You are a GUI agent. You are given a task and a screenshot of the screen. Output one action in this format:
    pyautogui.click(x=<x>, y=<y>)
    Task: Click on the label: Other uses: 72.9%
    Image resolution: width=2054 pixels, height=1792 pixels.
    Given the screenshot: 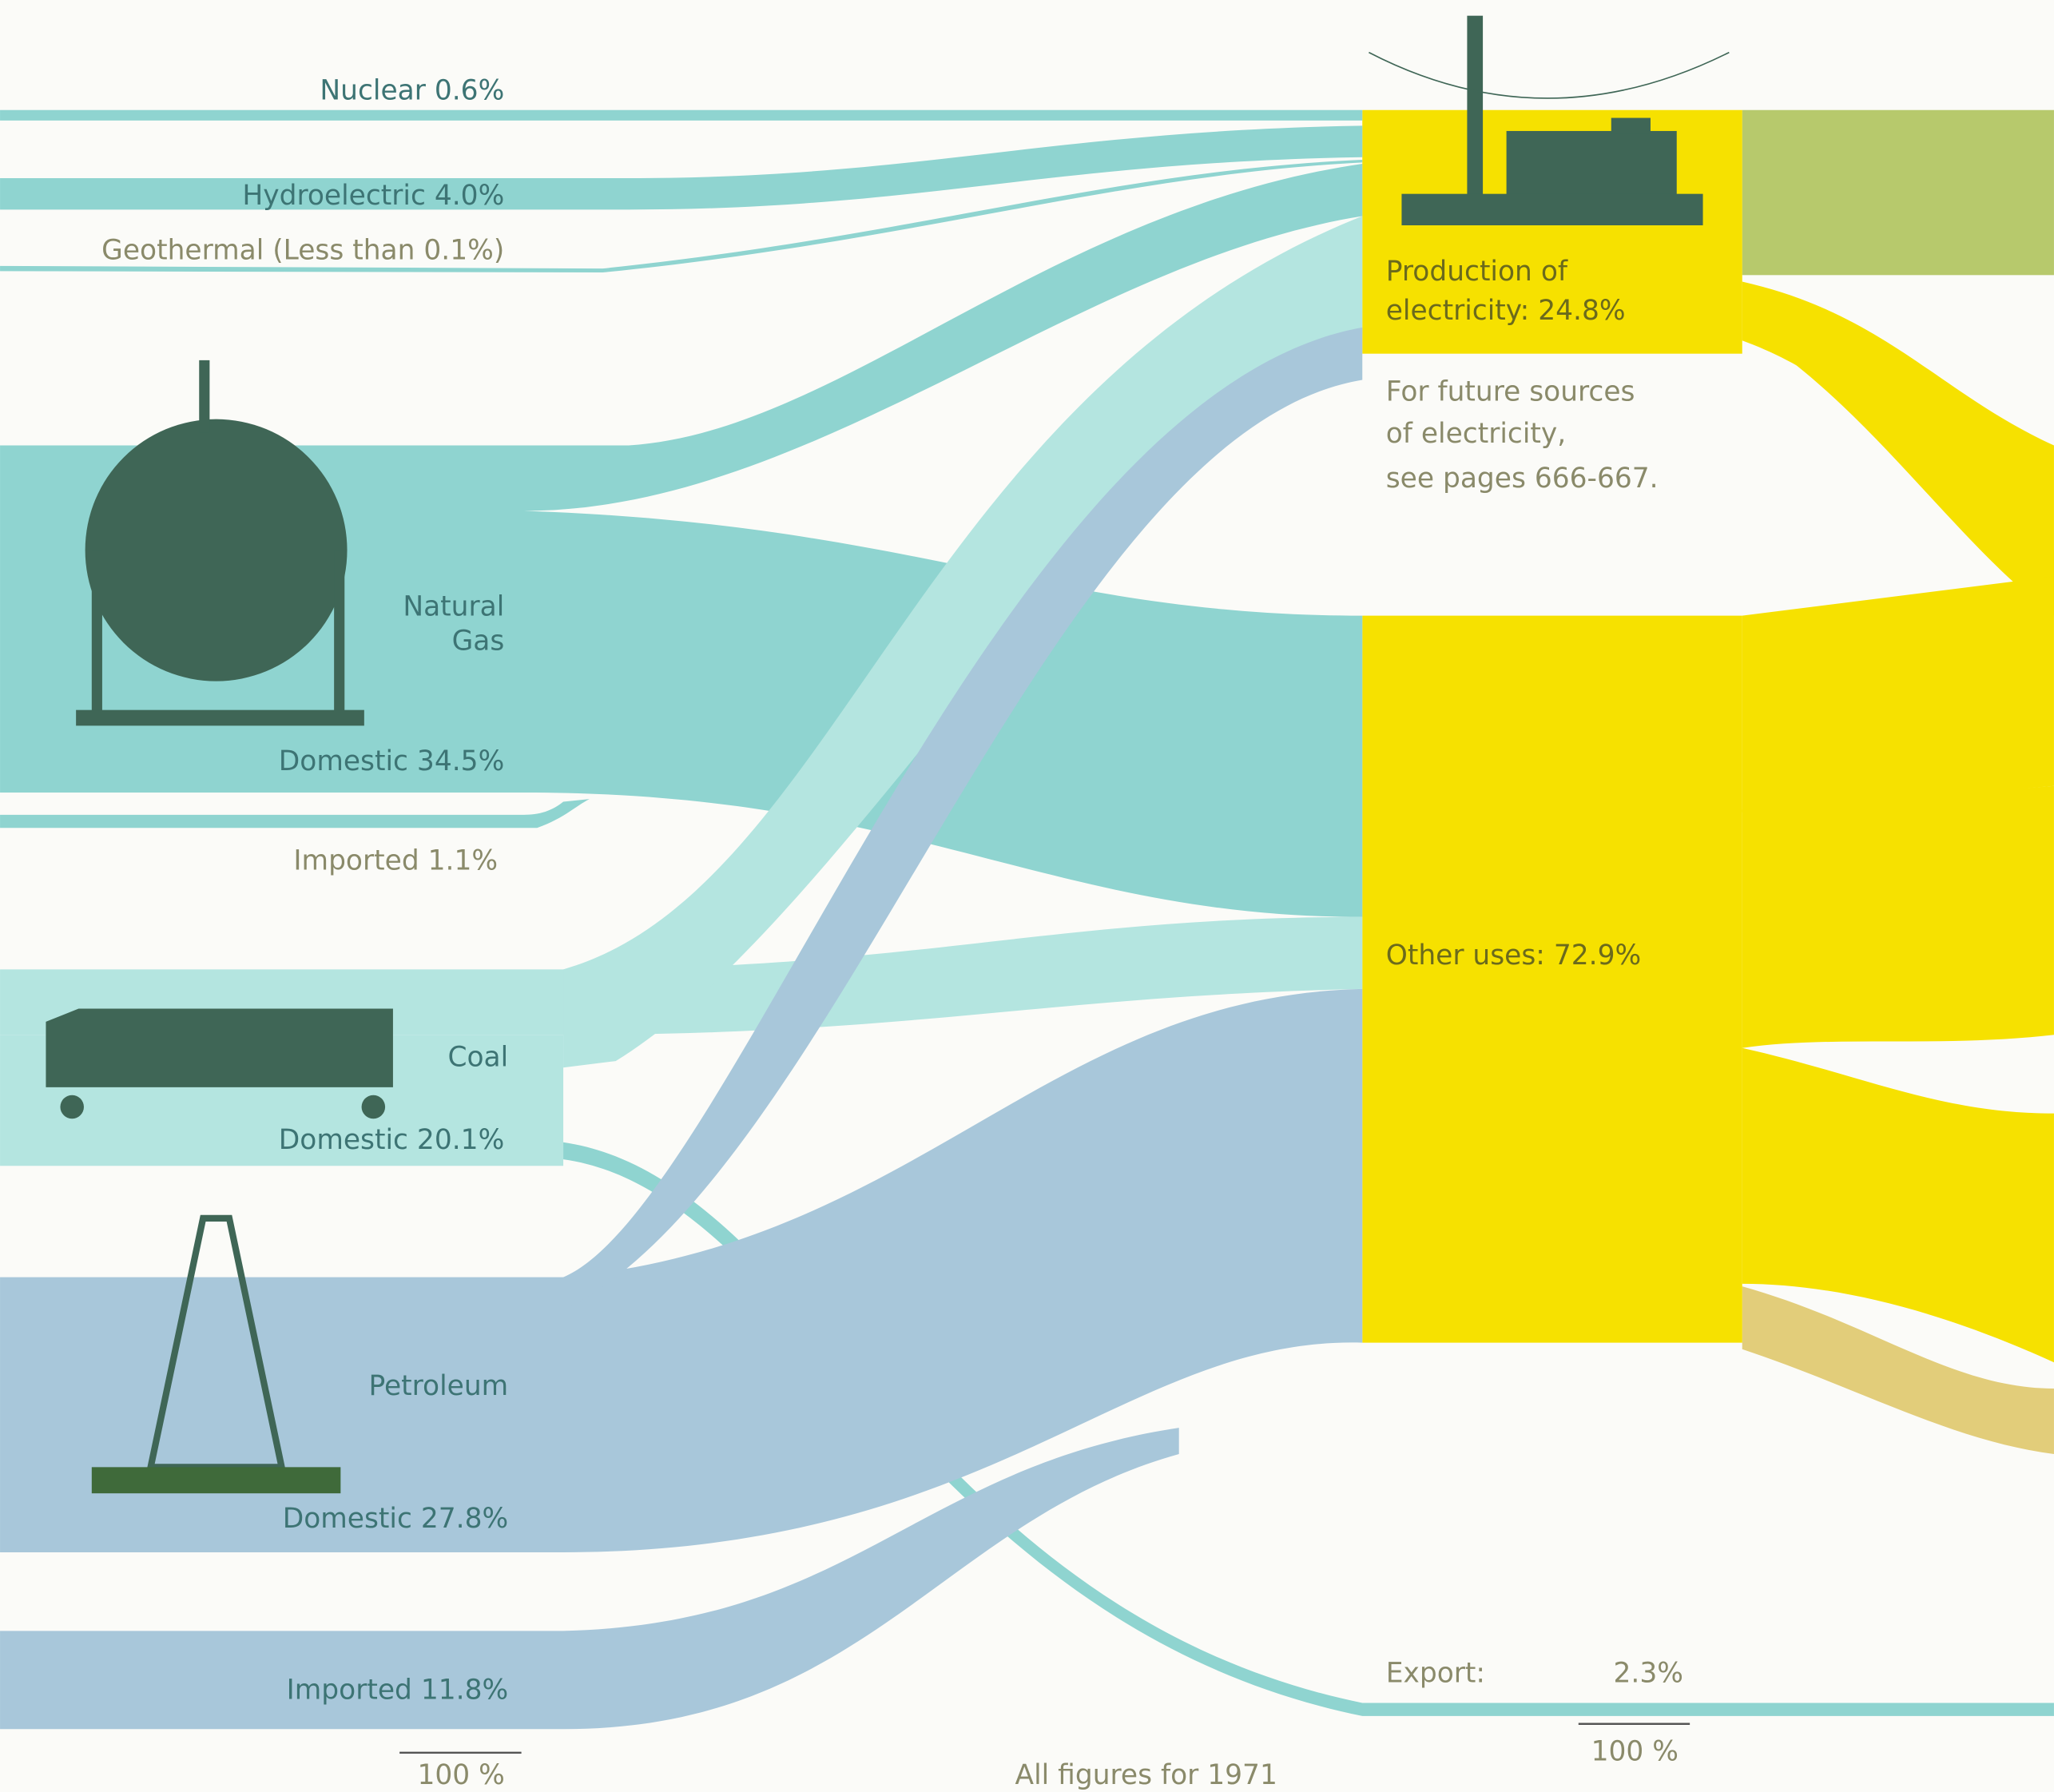 What is the action you would take?
    pyautogui.click(x=1513, y=955)
    